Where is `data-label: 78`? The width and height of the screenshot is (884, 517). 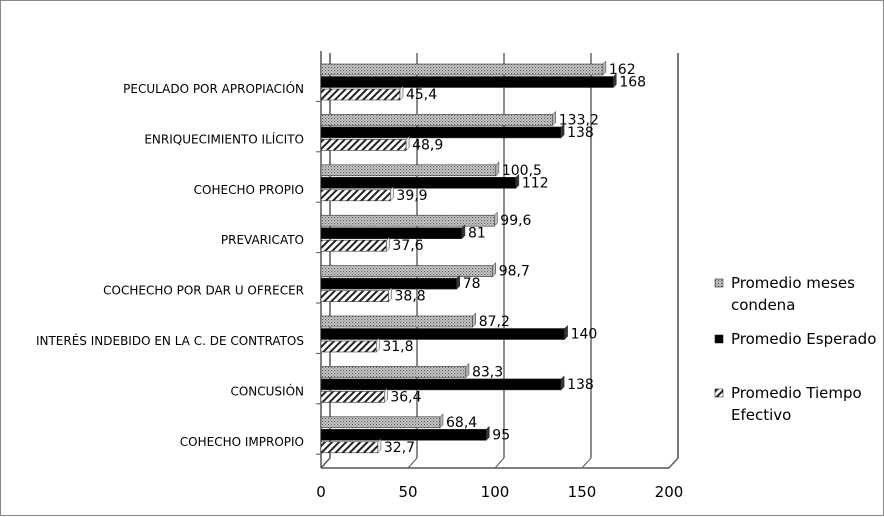
data-label: 78 is located at coordinates (472, 284).